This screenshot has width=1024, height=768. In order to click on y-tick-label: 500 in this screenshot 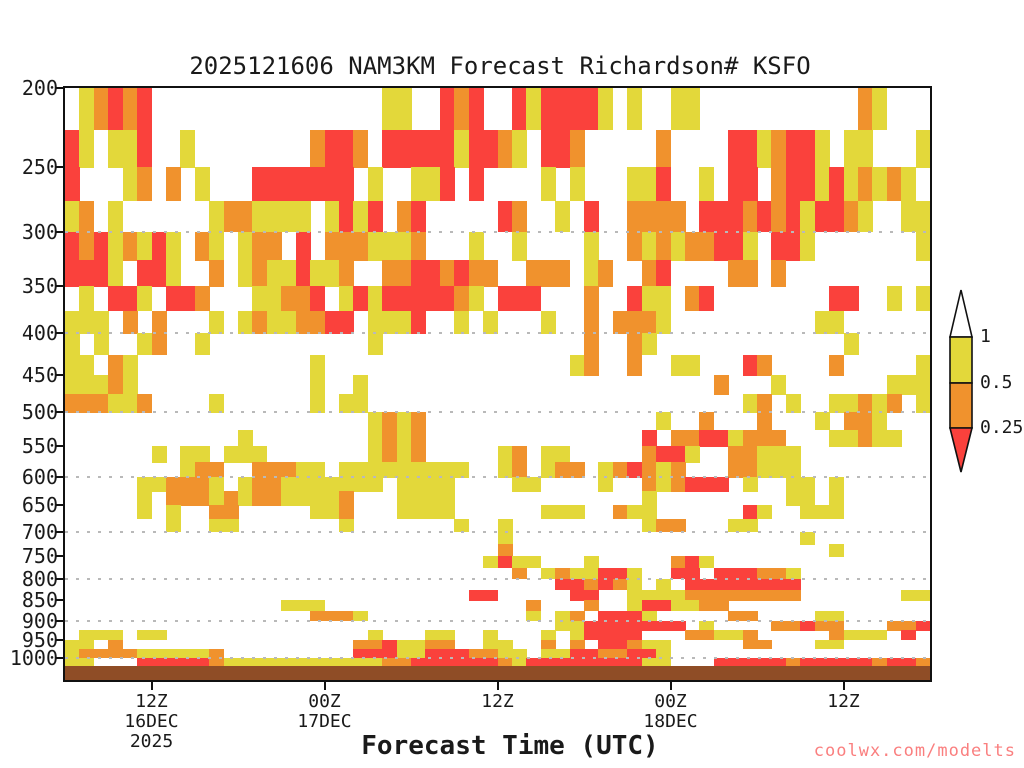, I will do `click(39, 412)`.